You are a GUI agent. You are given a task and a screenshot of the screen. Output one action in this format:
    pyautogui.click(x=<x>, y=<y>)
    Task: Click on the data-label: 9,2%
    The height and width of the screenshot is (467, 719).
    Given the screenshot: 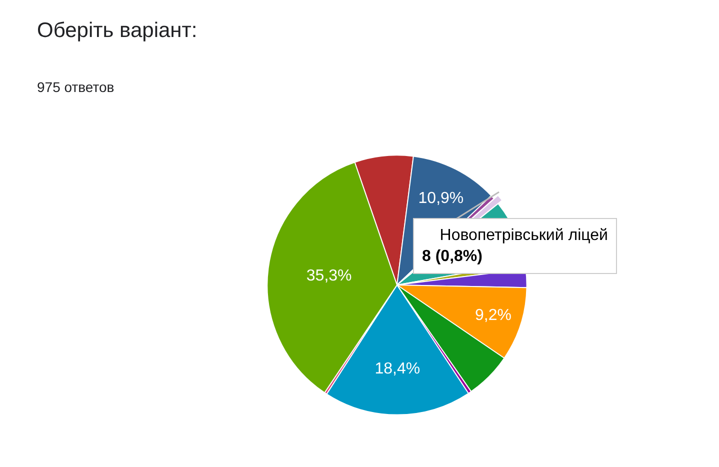 What is the action you would take?
    pyautogui.click(x=493, y=315)
    